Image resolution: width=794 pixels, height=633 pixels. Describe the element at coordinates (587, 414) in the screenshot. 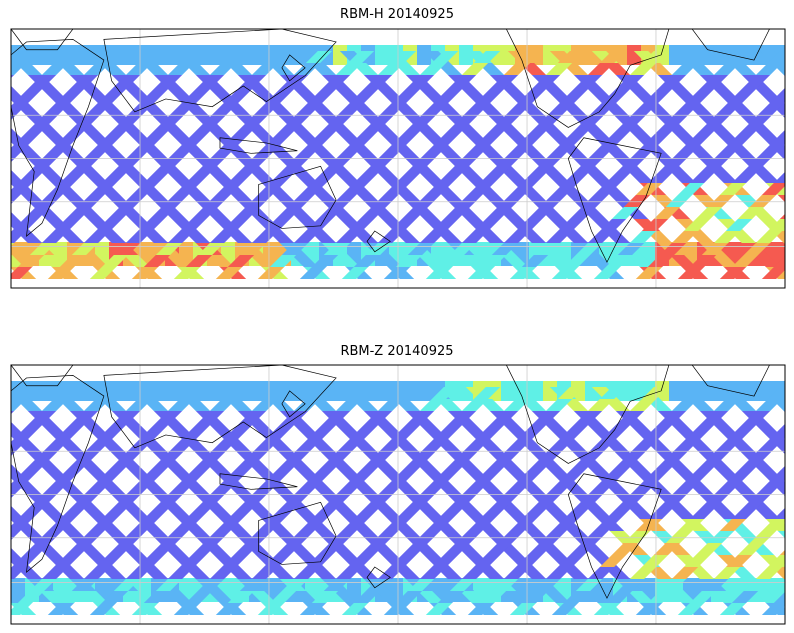

I see `coastline-shape` at that location.